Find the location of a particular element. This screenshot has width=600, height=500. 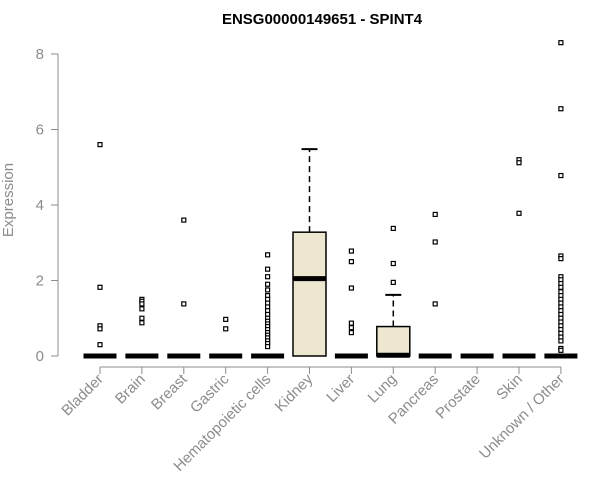

y-tick-label: 6 is located at coordinates (40, 130).